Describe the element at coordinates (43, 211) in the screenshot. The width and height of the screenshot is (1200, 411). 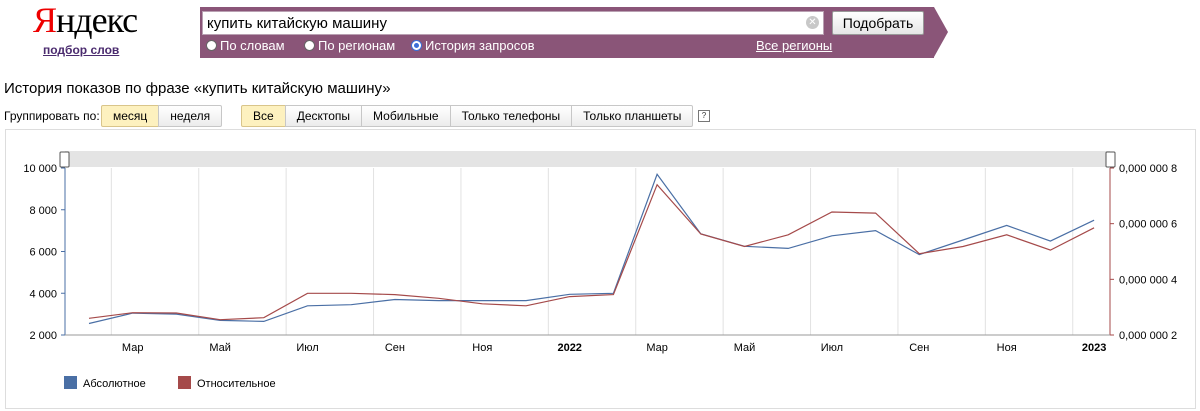
I see `y-left-tick-label: 8 000` at that location.